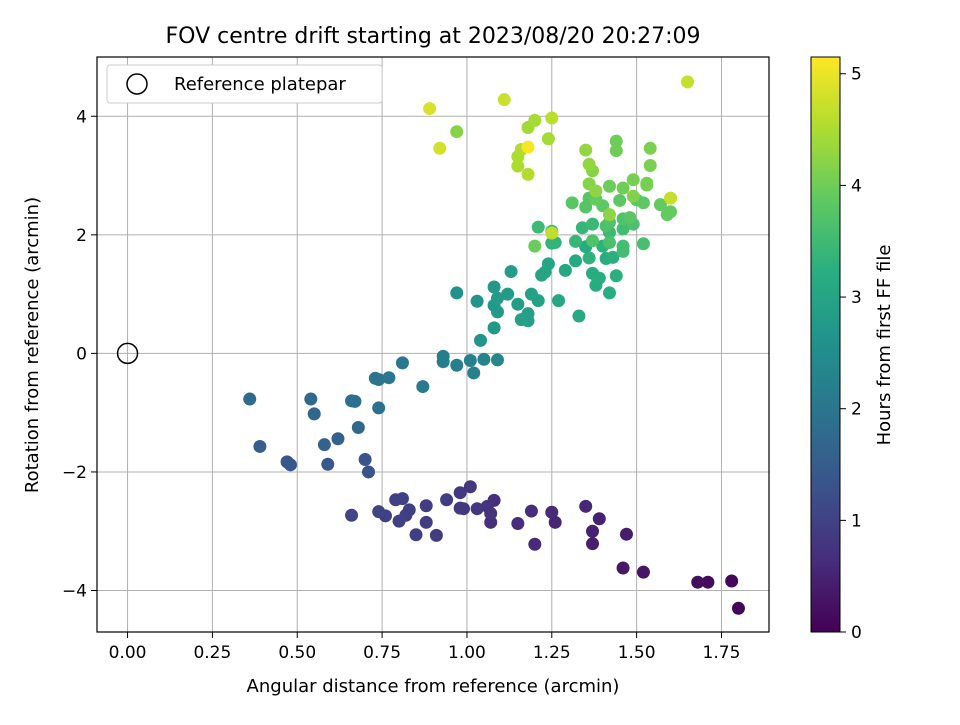  Describe the element at coordinates (81, 236) in the screenshot. I see `y-tick-label: 2` at that location.